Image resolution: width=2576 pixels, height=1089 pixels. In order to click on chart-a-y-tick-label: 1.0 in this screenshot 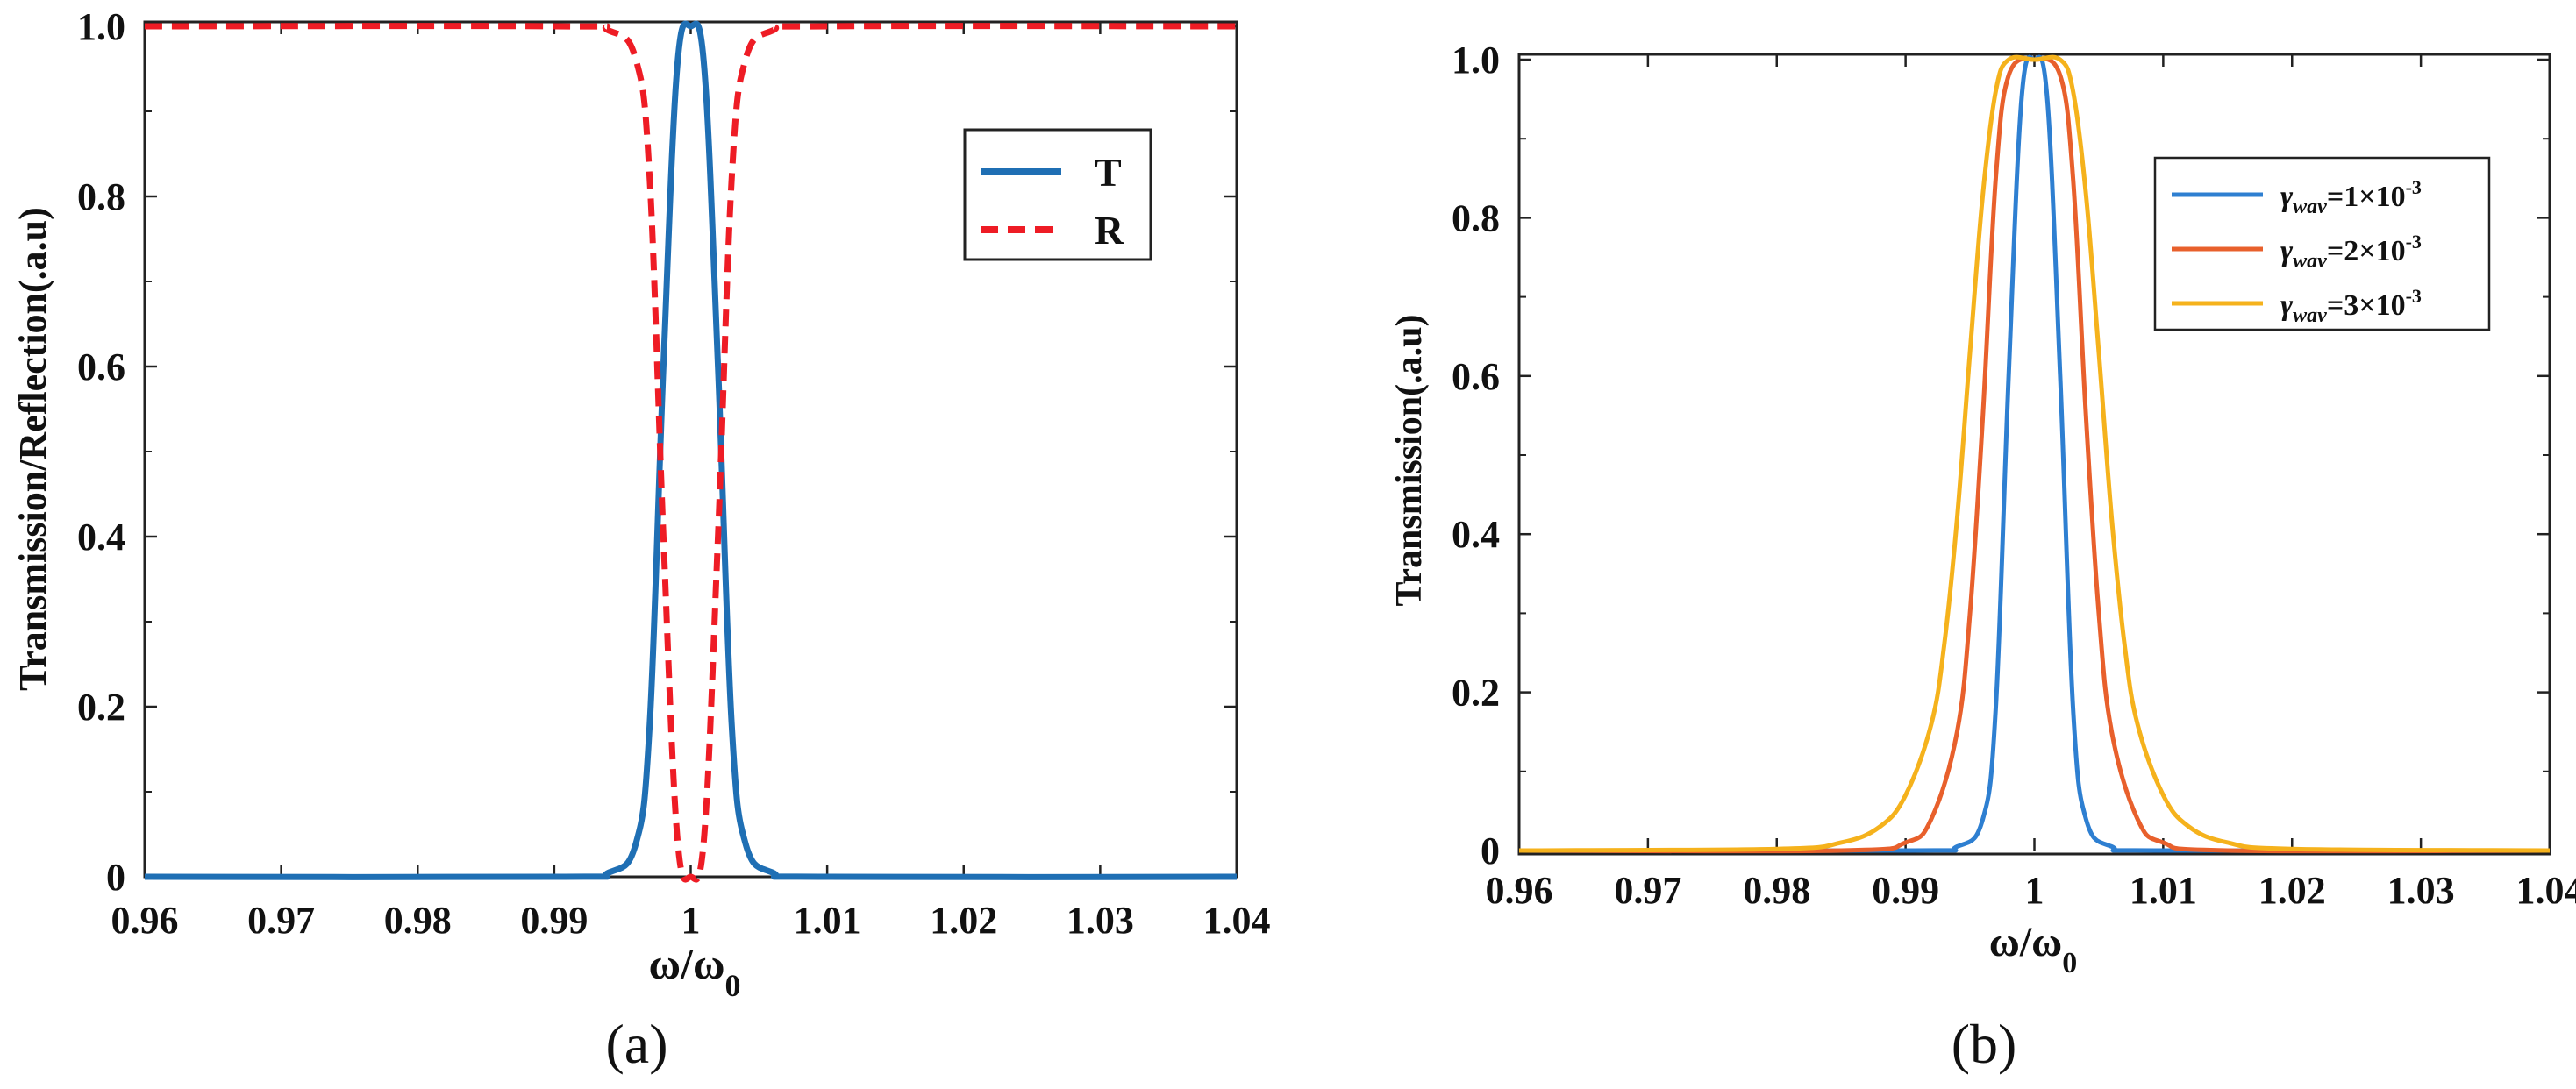, I will do `click(101, 26)`.